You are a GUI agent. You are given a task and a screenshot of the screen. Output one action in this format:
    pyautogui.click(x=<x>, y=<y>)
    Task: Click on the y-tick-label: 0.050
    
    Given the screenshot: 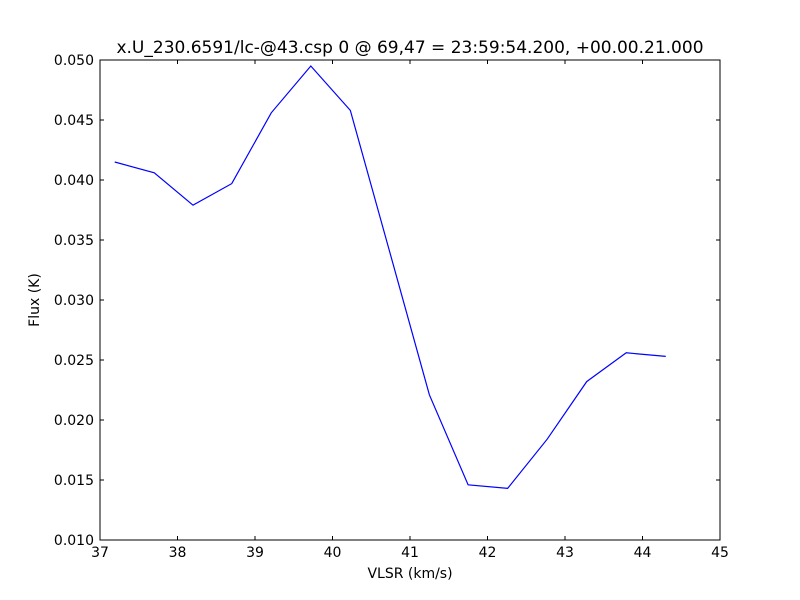 What is the action you would take?
    pyautogui.click(x=74, y=61)
    